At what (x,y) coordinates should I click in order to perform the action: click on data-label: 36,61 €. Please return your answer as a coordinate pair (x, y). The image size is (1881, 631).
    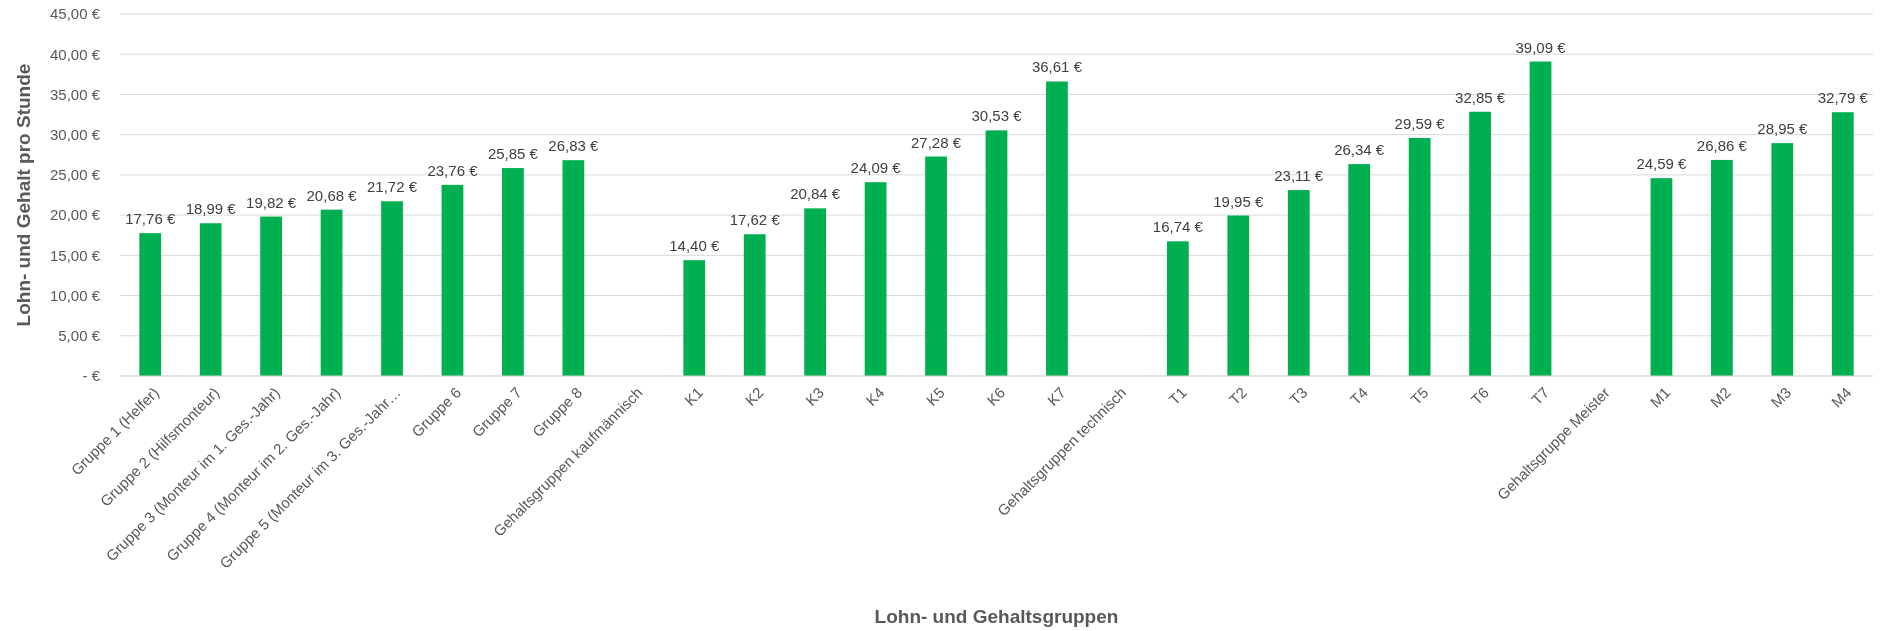
    Looking at the image, I should click on (1057, 67).